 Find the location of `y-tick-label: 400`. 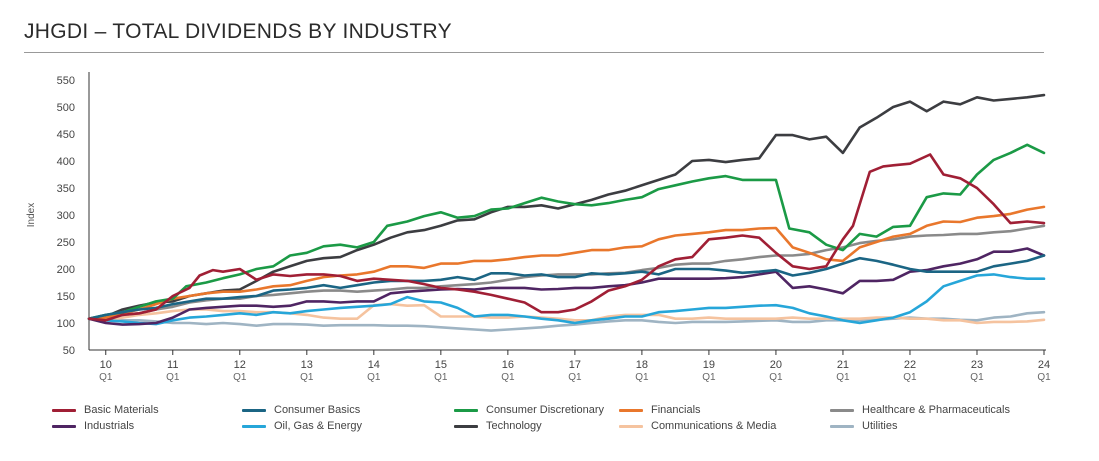

y-tick-label: 400 is located at coordinates (66, 162).